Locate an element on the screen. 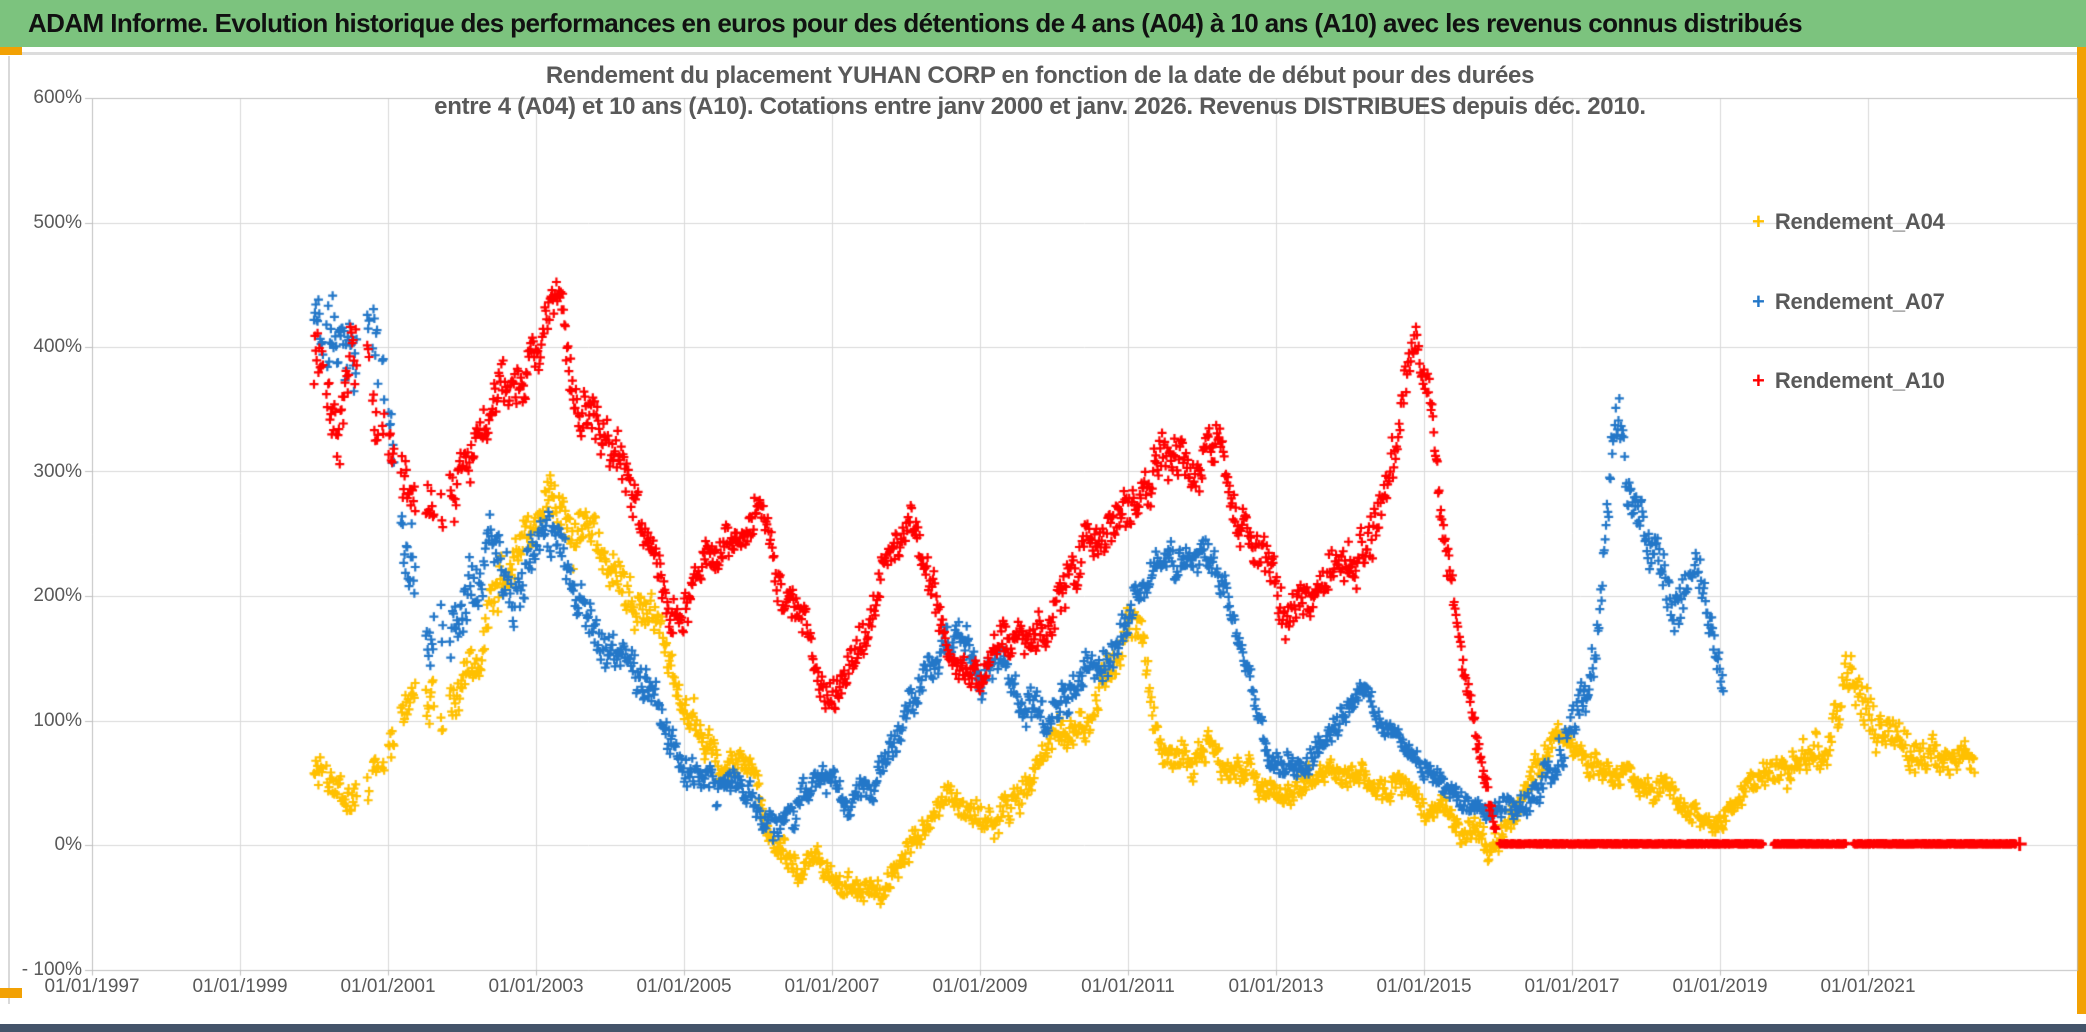 This screenshot has width=2086, height=1032. x-tick-label: 01/01/2009 is located at coordinates (980, 986).